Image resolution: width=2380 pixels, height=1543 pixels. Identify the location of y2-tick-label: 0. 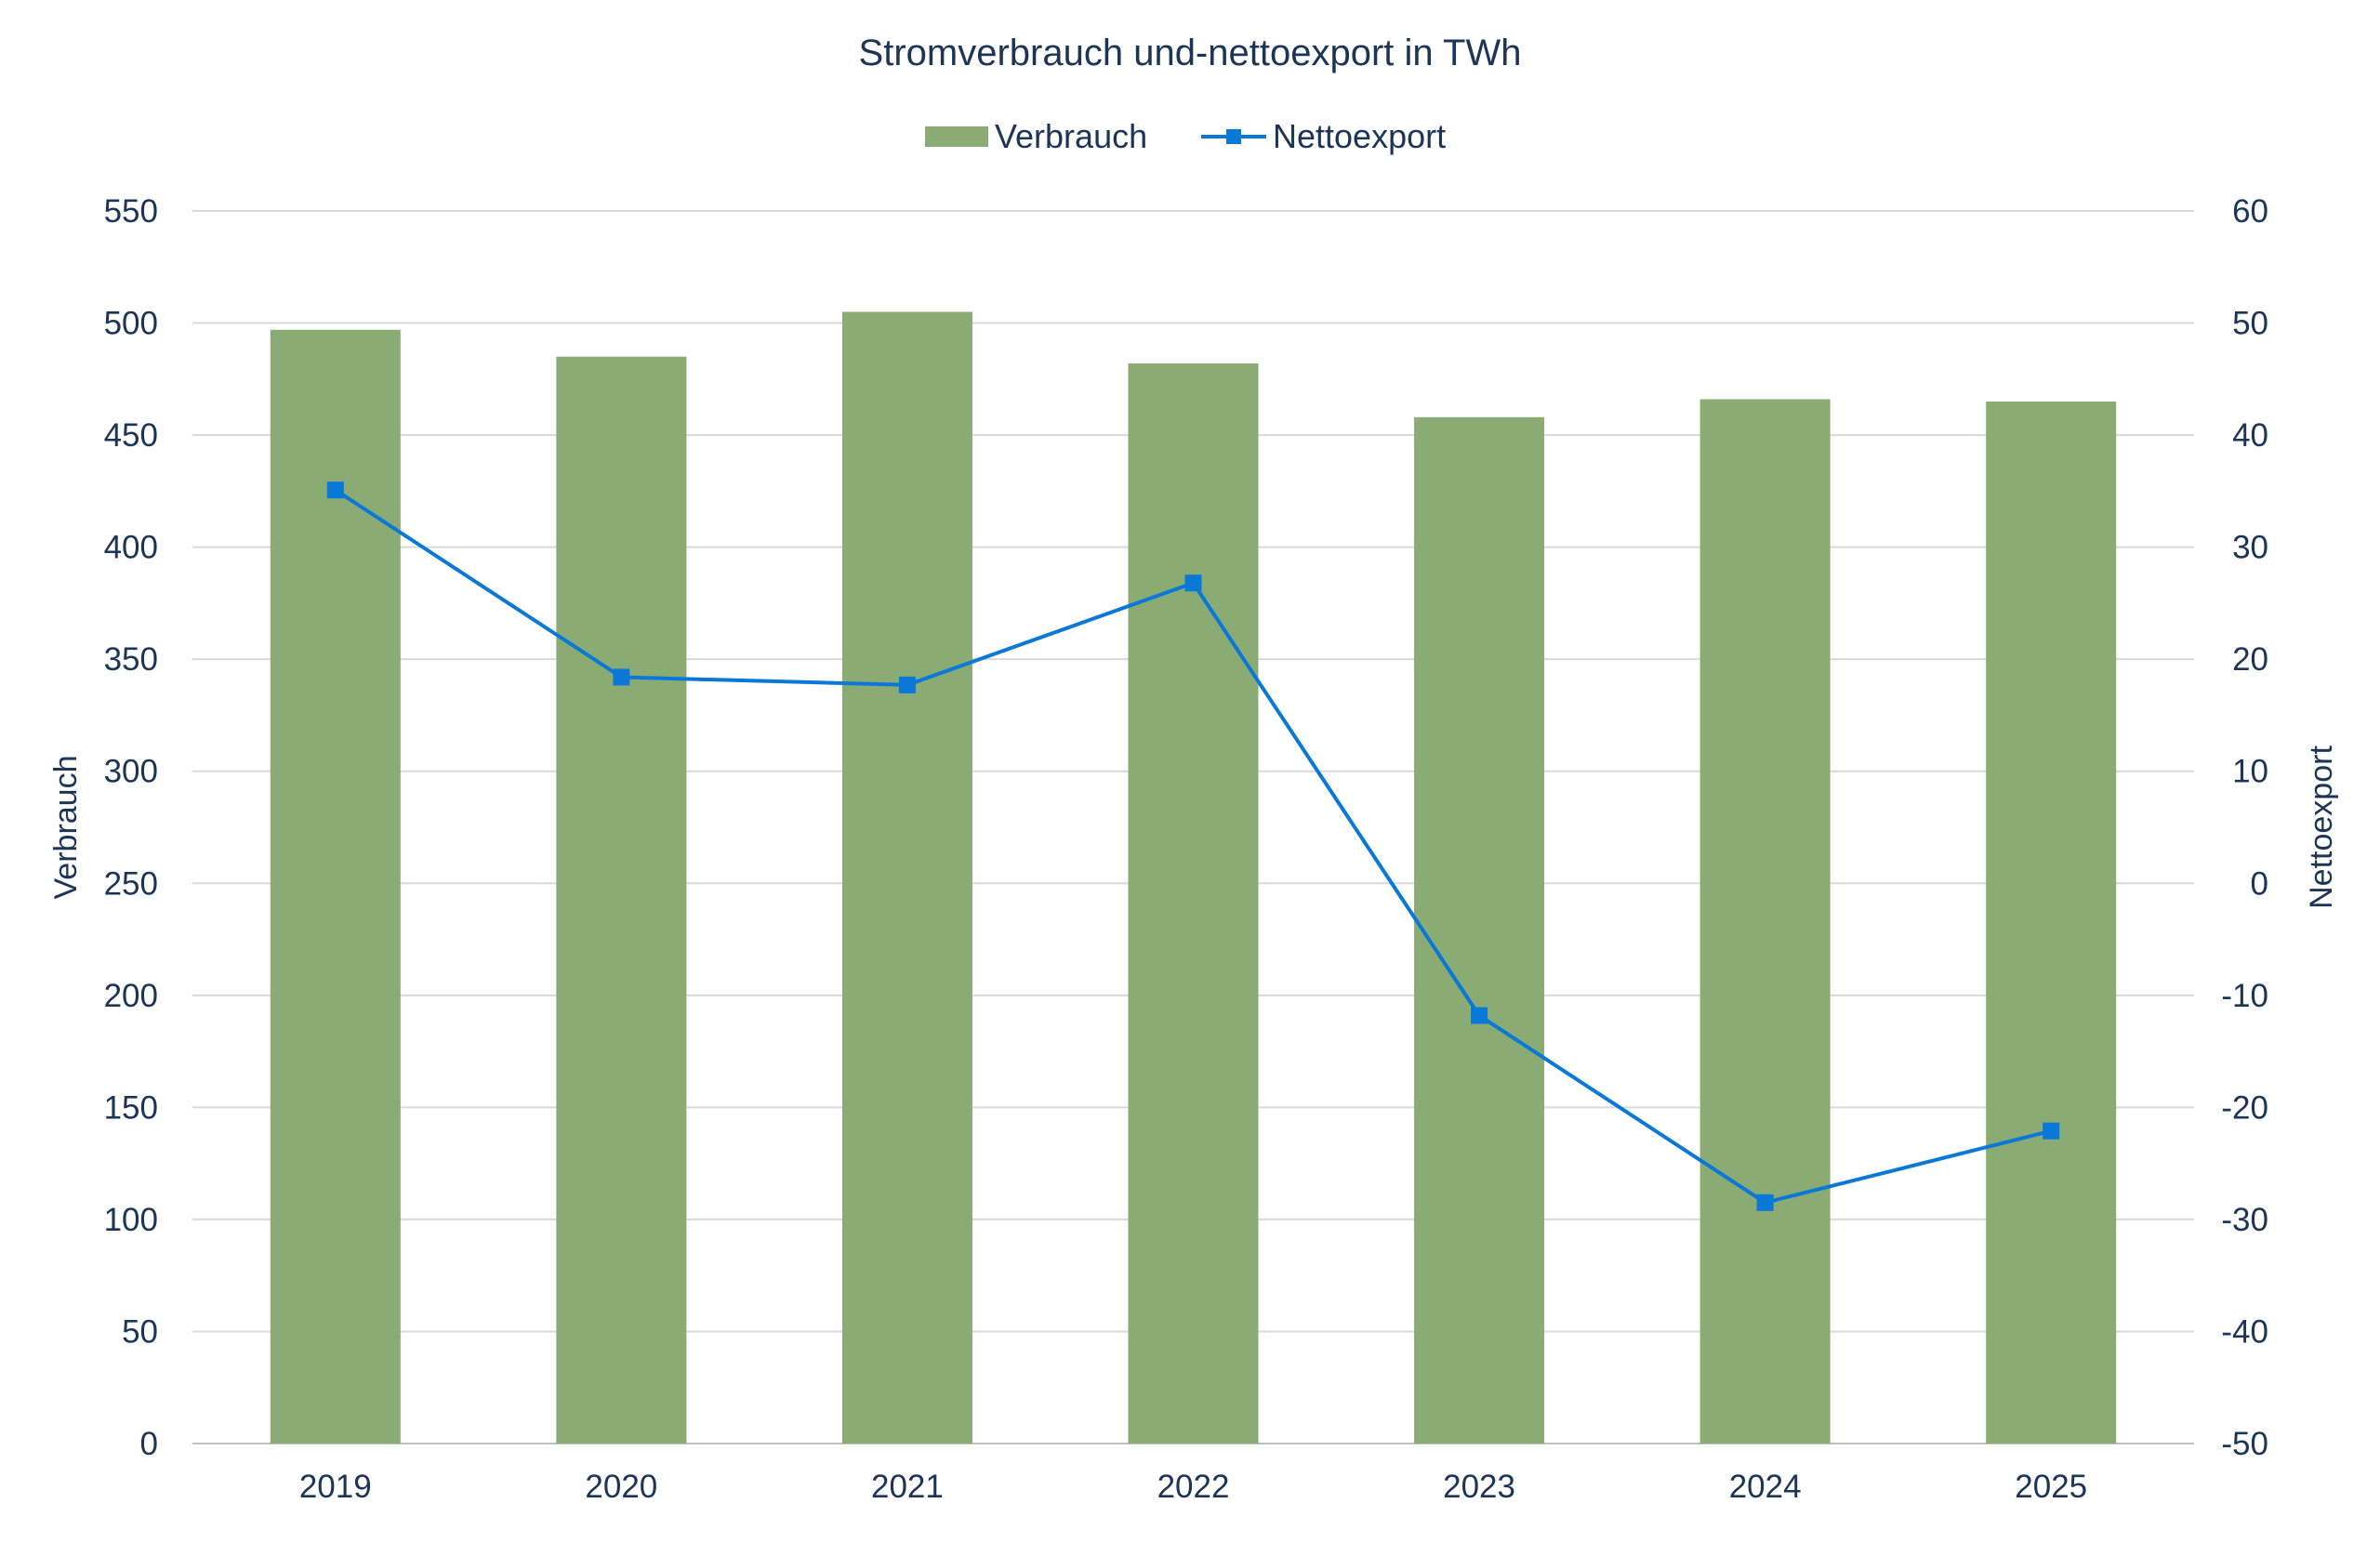
(2259, 883).